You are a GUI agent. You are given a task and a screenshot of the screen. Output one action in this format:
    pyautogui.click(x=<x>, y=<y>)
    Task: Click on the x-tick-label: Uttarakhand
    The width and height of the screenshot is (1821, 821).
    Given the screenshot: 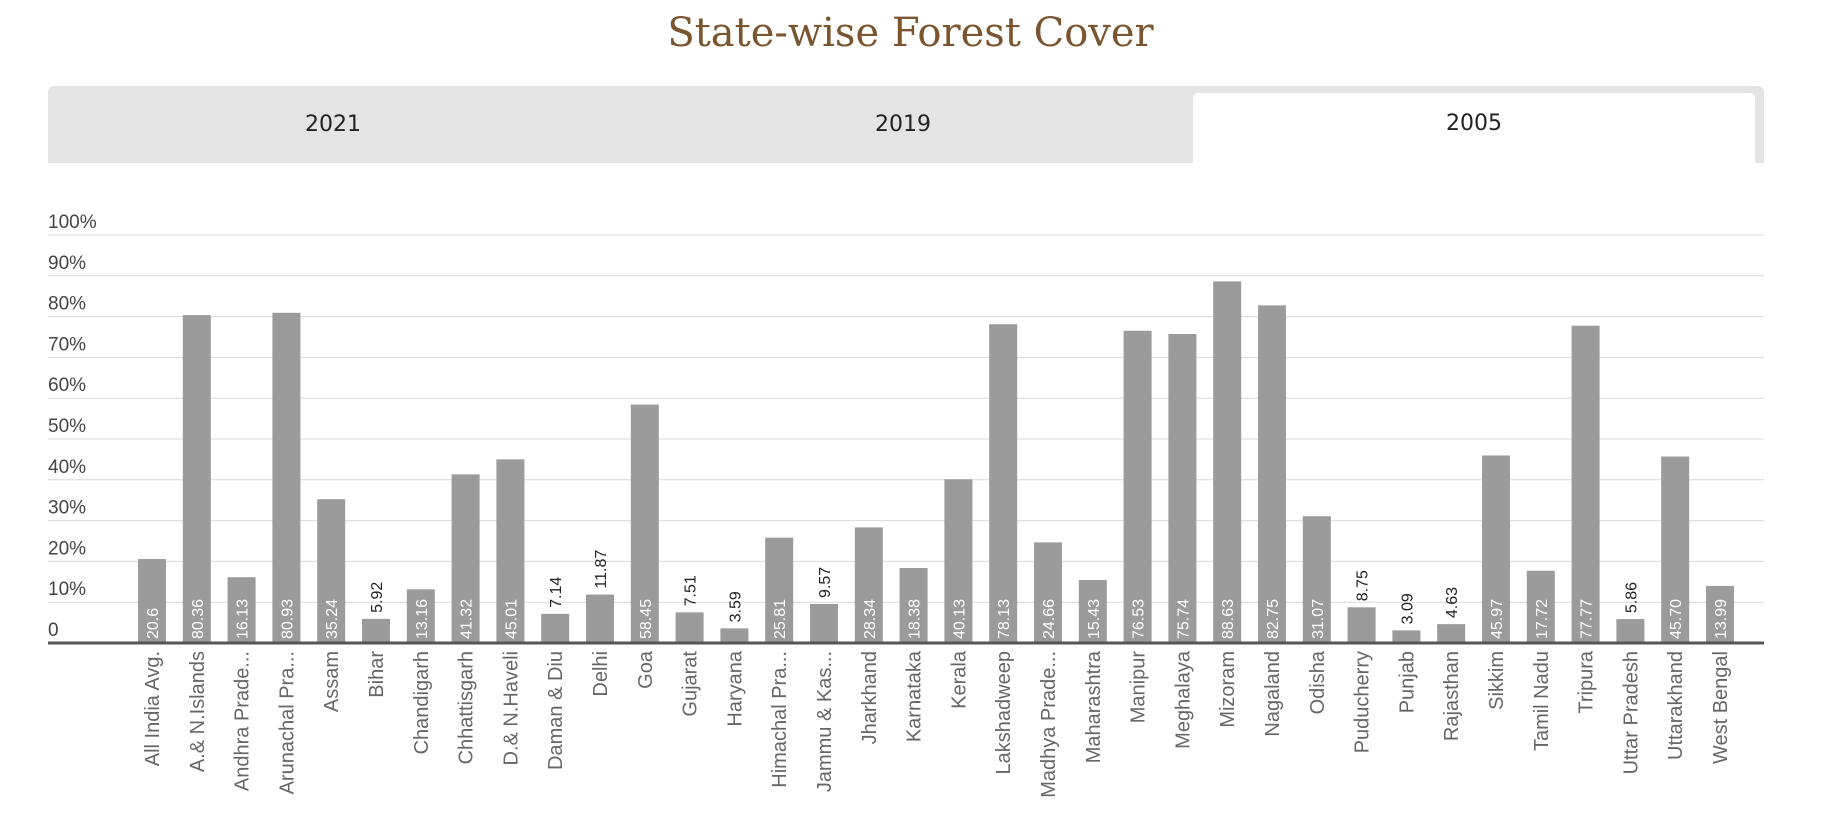 What is the action you would take?
    pyautogui.click(x=1676, y=705)
    